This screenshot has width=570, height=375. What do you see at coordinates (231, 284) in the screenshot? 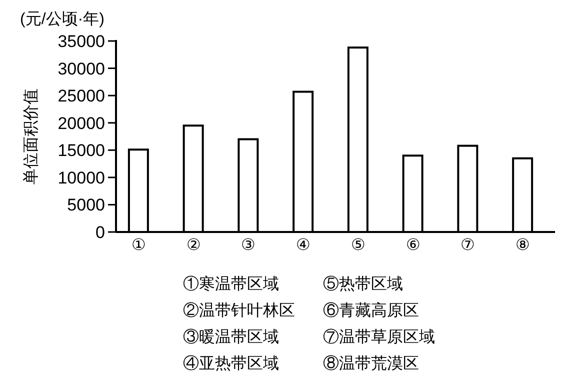
I see `text: ①寒温带区域` at bounding box center [231, 284].